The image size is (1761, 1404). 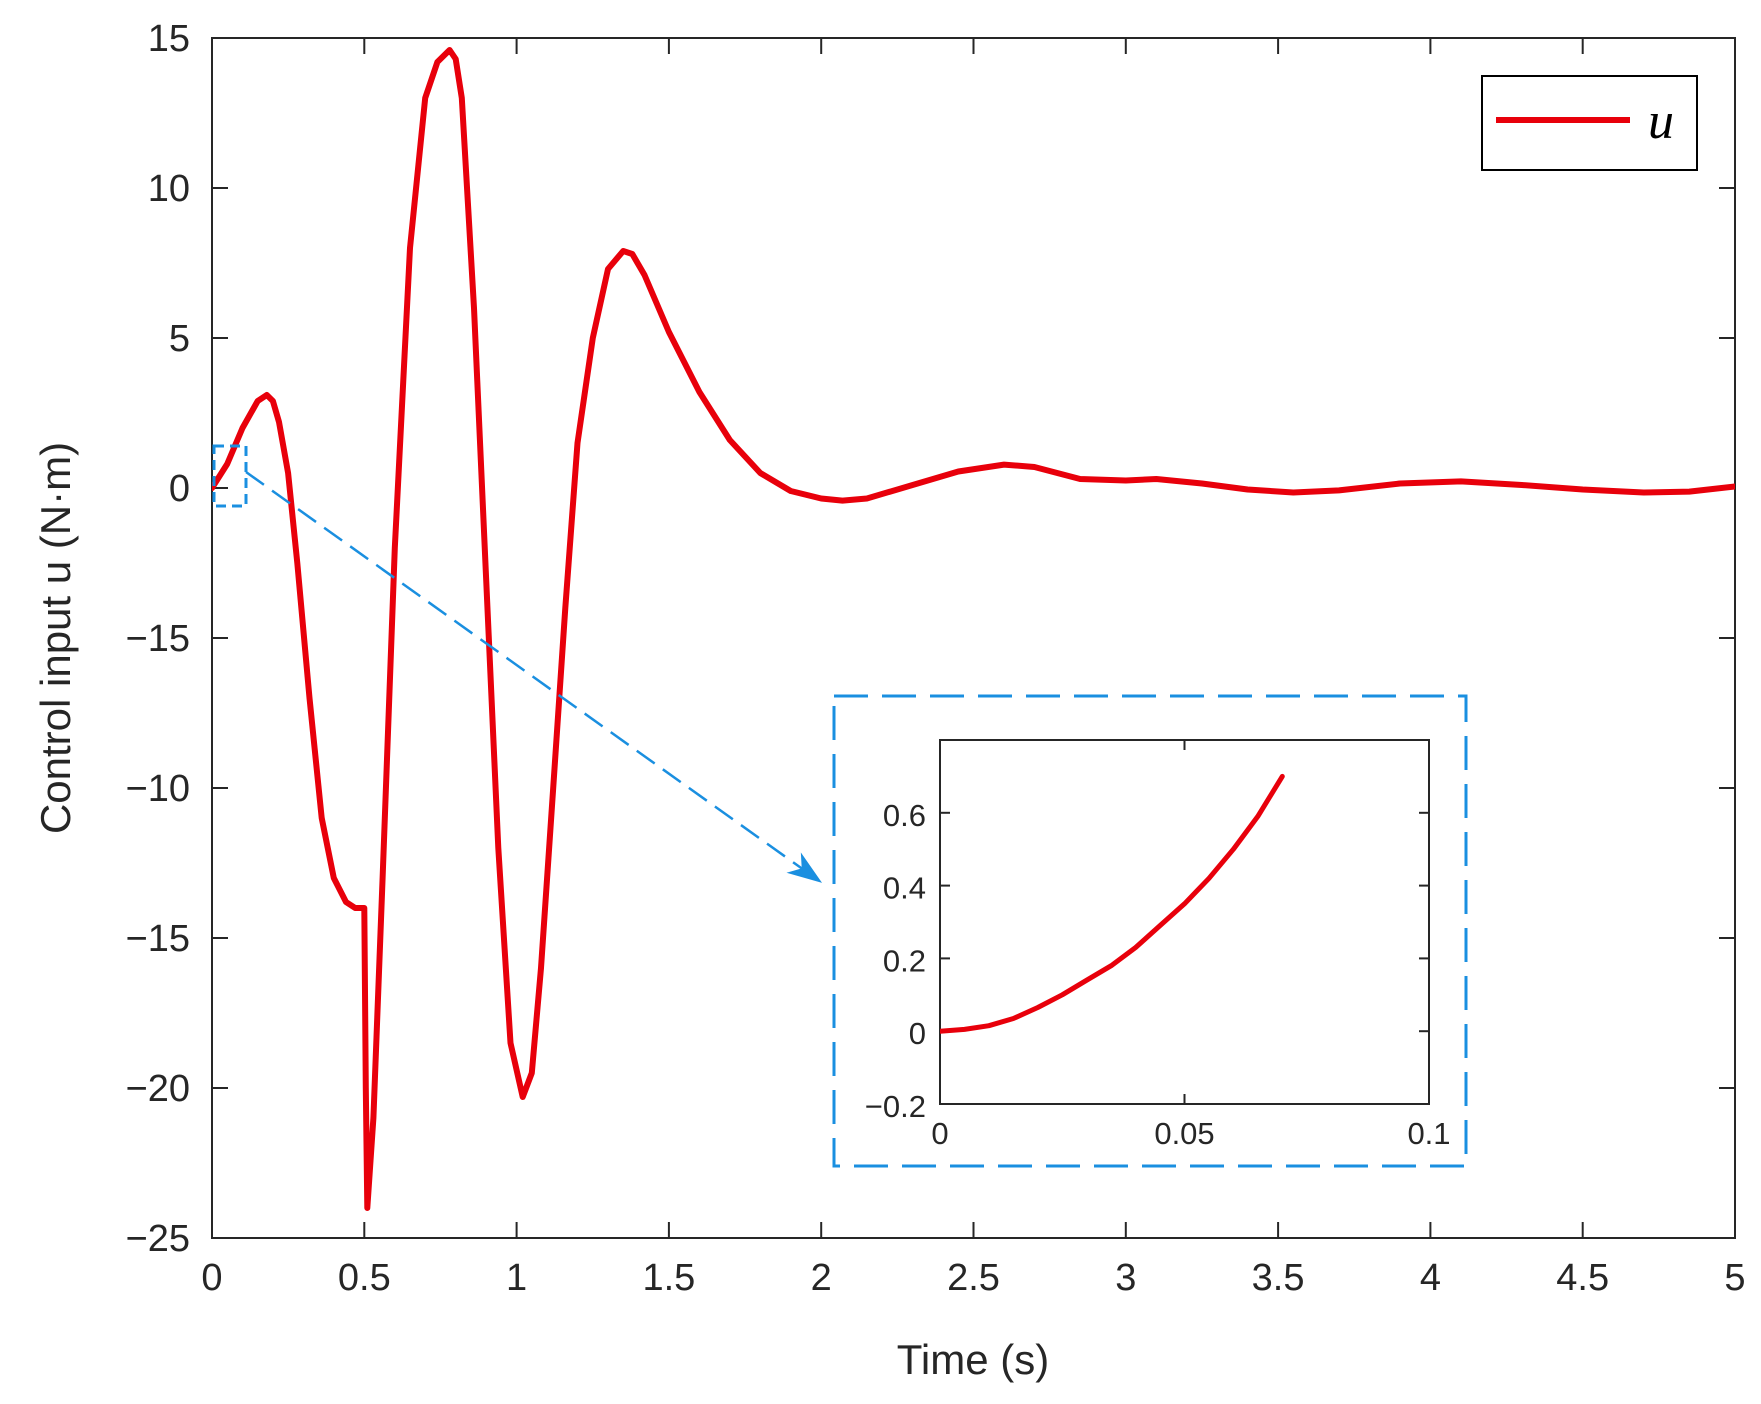 What do you see at coordinates (55, 638) in the screenshot?
I see `y-axis-label: Control input u (N·m)` at bounding box center [55, 638].